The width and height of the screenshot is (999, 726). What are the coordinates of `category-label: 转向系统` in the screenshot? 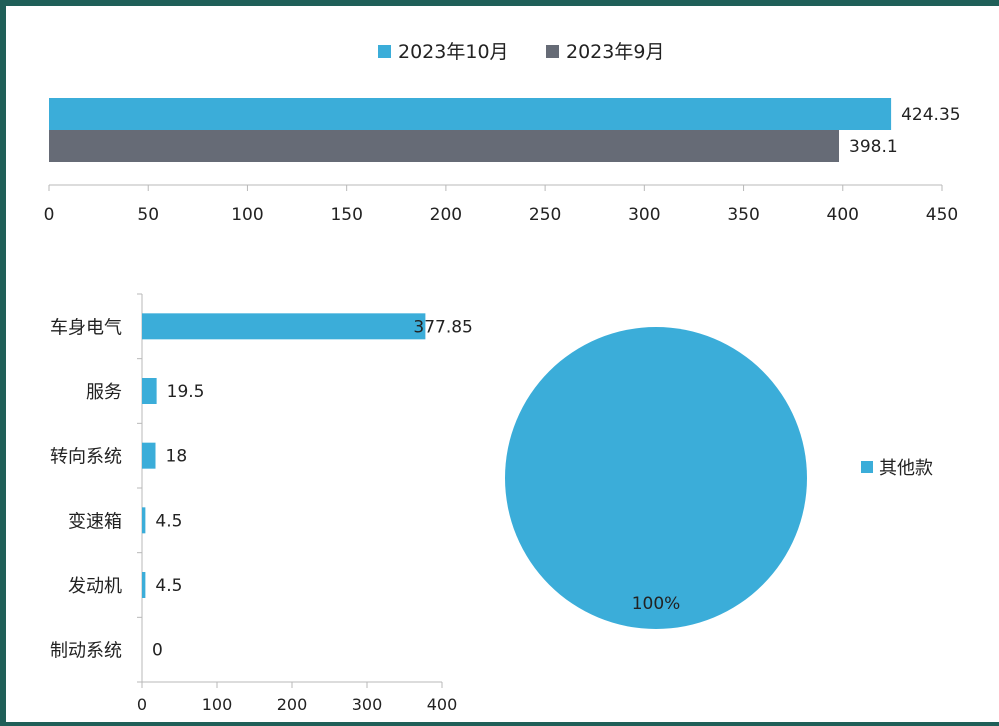 It's located at (86, 457).